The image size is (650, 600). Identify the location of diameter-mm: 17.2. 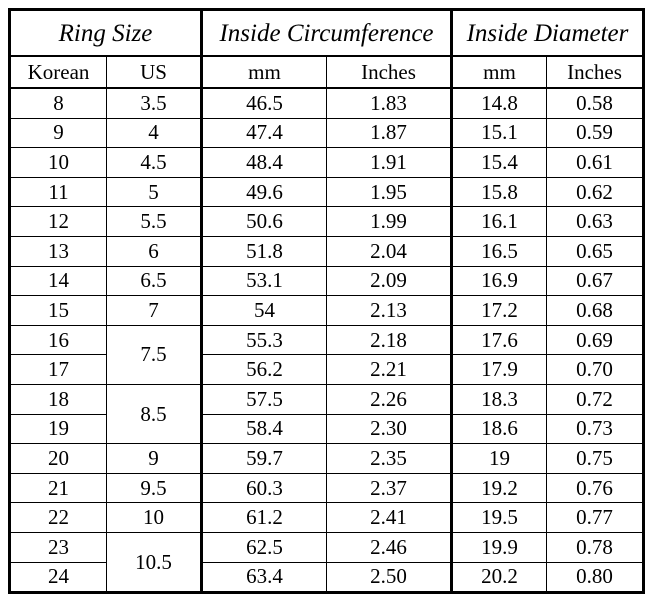
(499, 310).